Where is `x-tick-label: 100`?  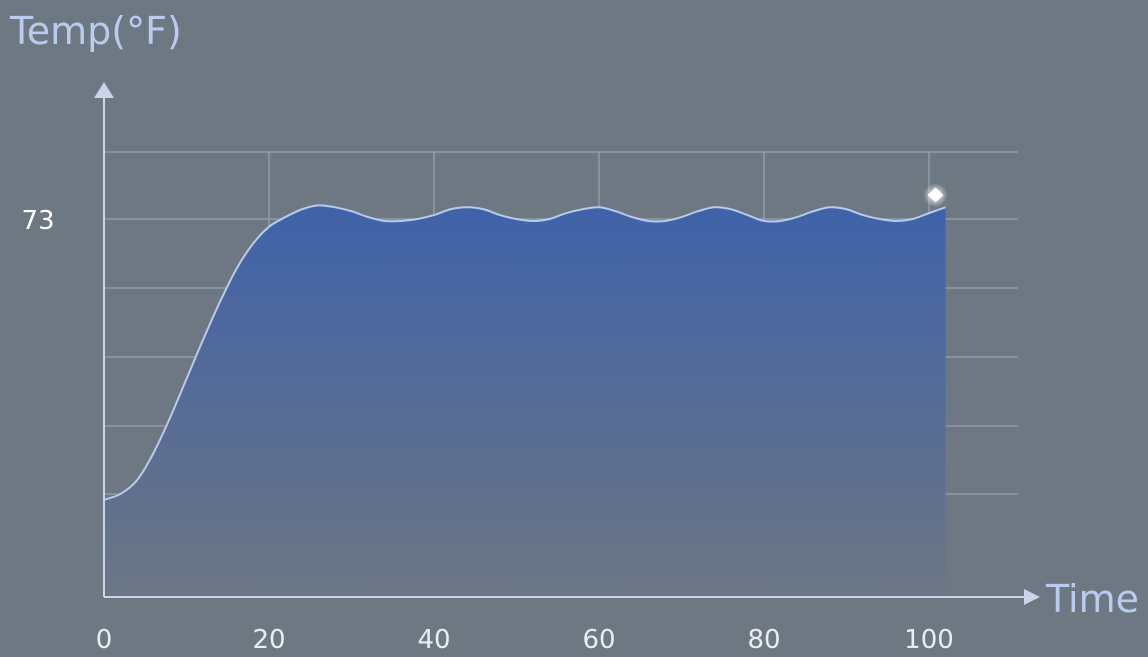
x-tick-label: 100 is located at coordinates (929, 640).